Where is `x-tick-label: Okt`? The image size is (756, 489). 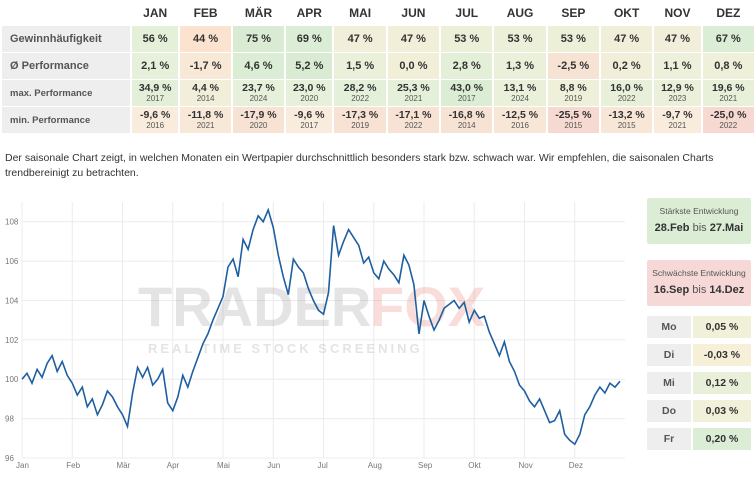
x-tick-label: Okt is located at coordinates (474, 465).